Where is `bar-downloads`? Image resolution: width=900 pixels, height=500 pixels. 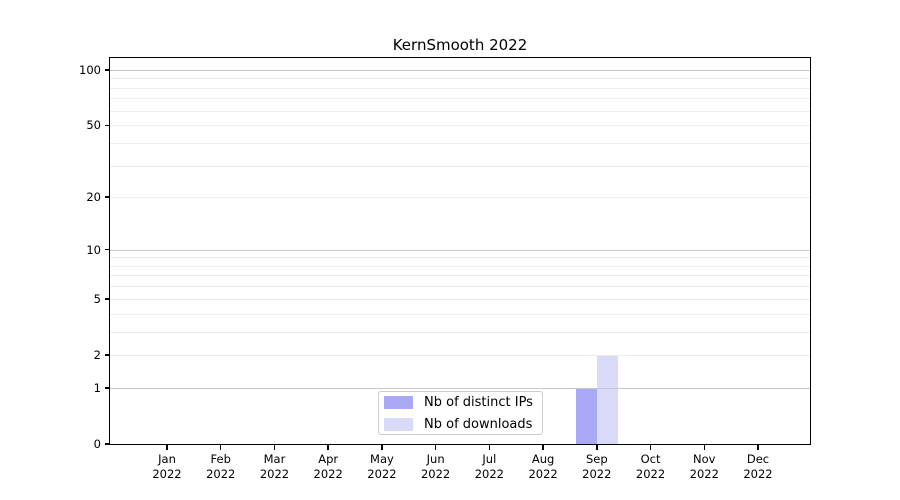
bar-downloads is located at coordinates (607, 399).